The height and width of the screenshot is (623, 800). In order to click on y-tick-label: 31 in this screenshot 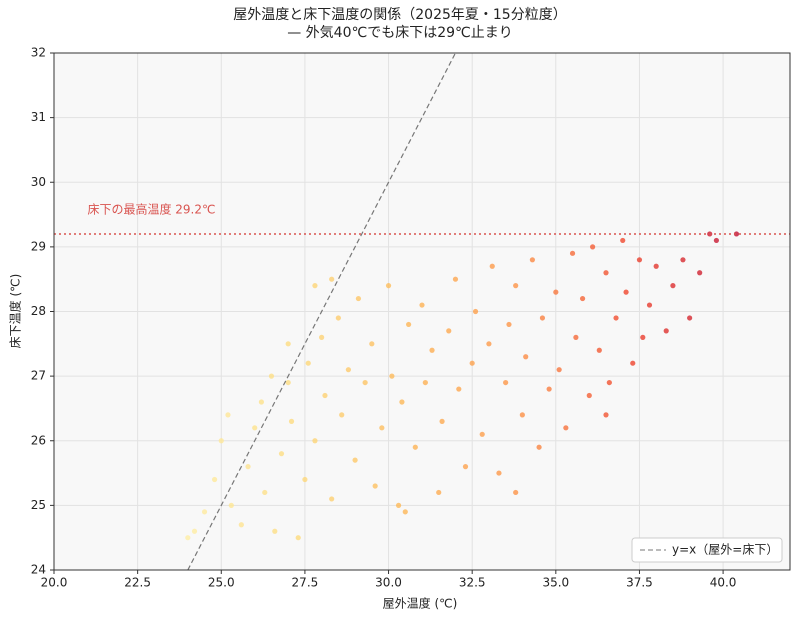, I will do `click(38, 117)`.